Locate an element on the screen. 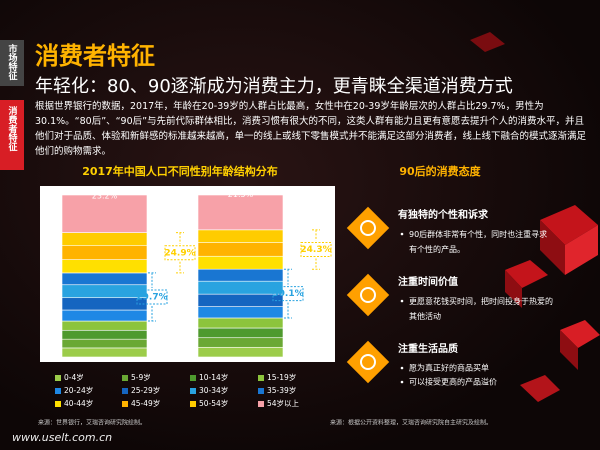 The width and height of the screenshot is (600, 450). legend-label: 5-9岁 is located at coordinates (141, 377).